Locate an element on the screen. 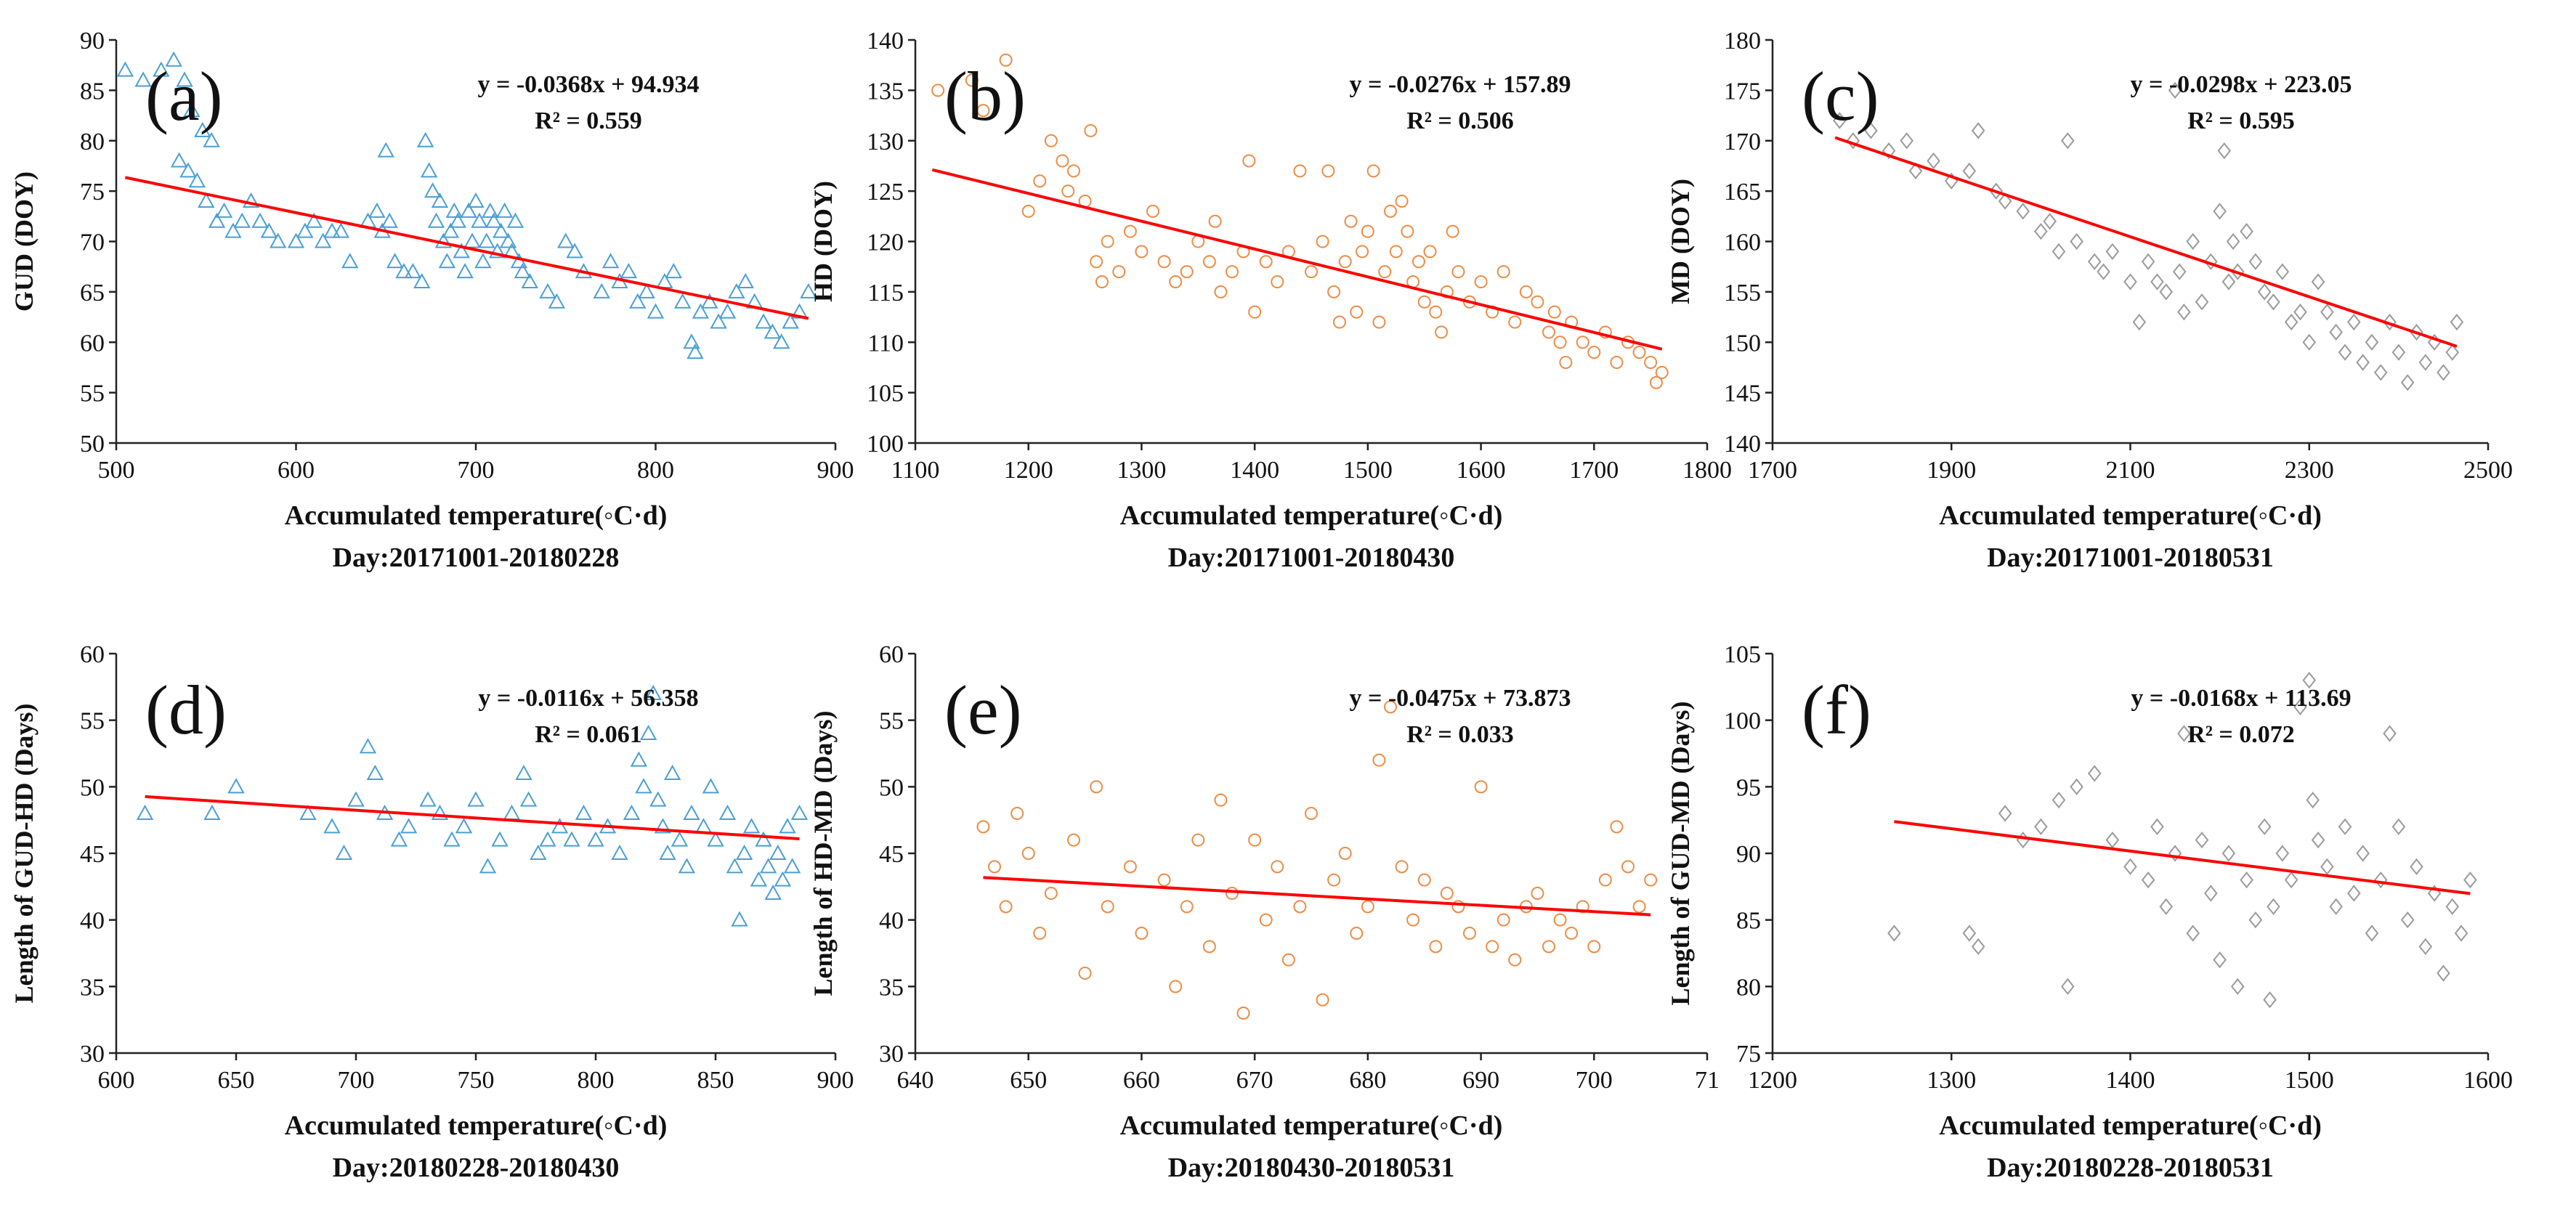 Image resolution: width=2576 pixels, height=1231 pixels. y-tick-label: 170 is located at coordinates (1743, 142).